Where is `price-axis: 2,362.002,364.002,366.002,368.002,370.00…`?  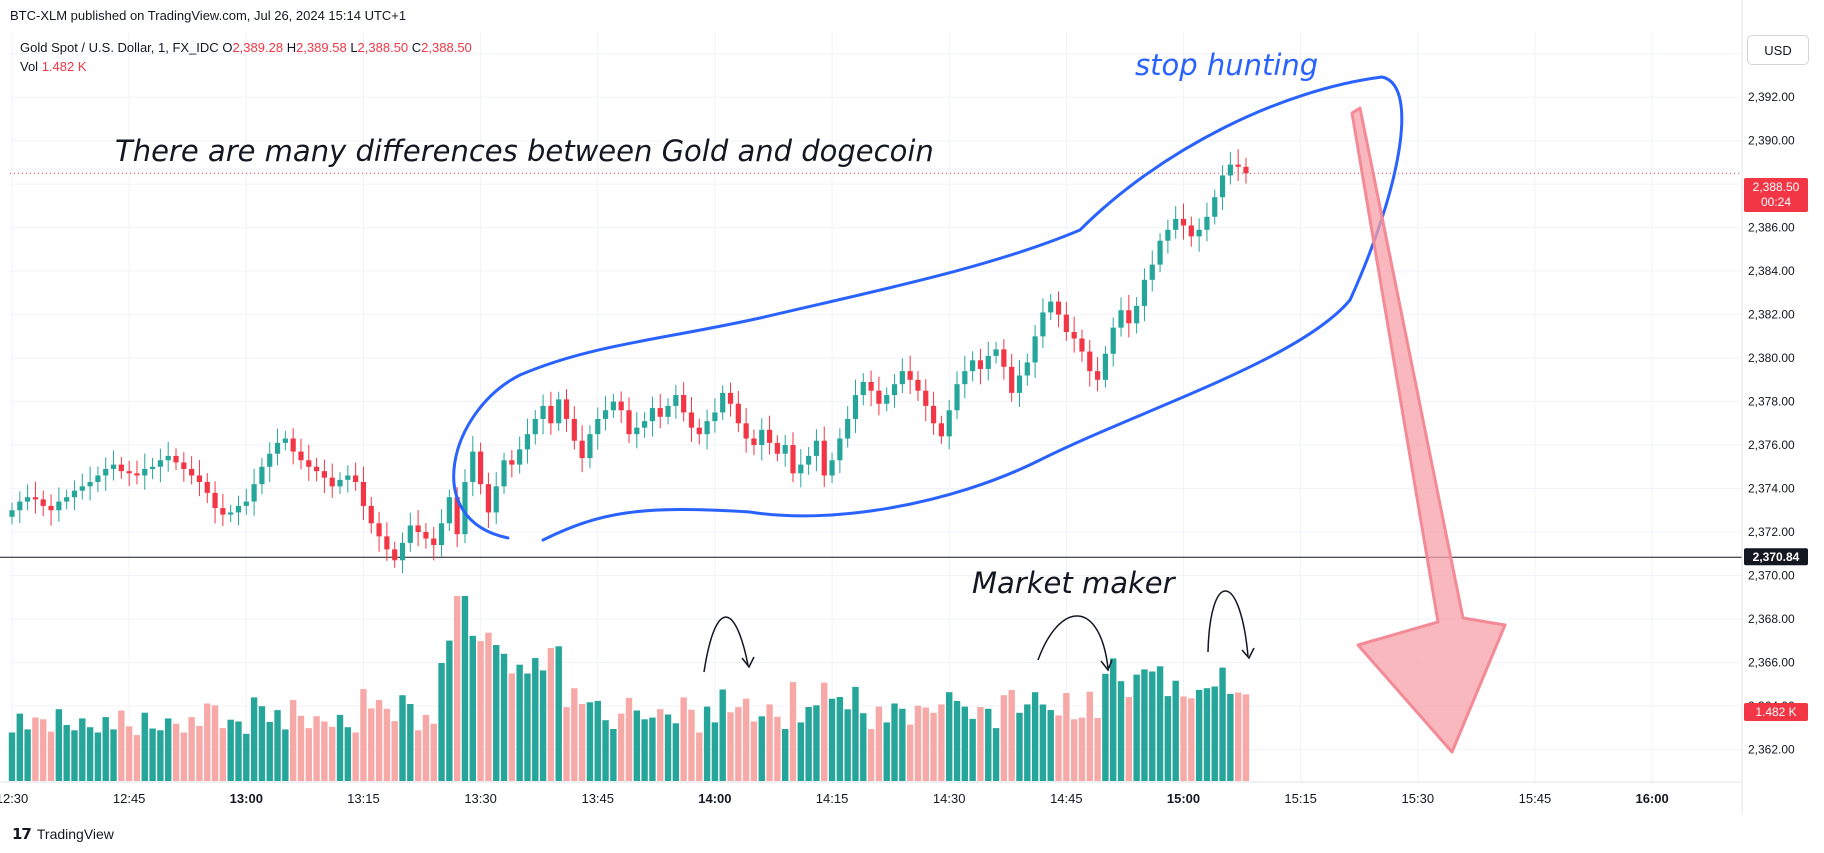 price-axis: 2,362.002,364.002,366.002,368.002,370.00… is located at coordinates (1768, 407).